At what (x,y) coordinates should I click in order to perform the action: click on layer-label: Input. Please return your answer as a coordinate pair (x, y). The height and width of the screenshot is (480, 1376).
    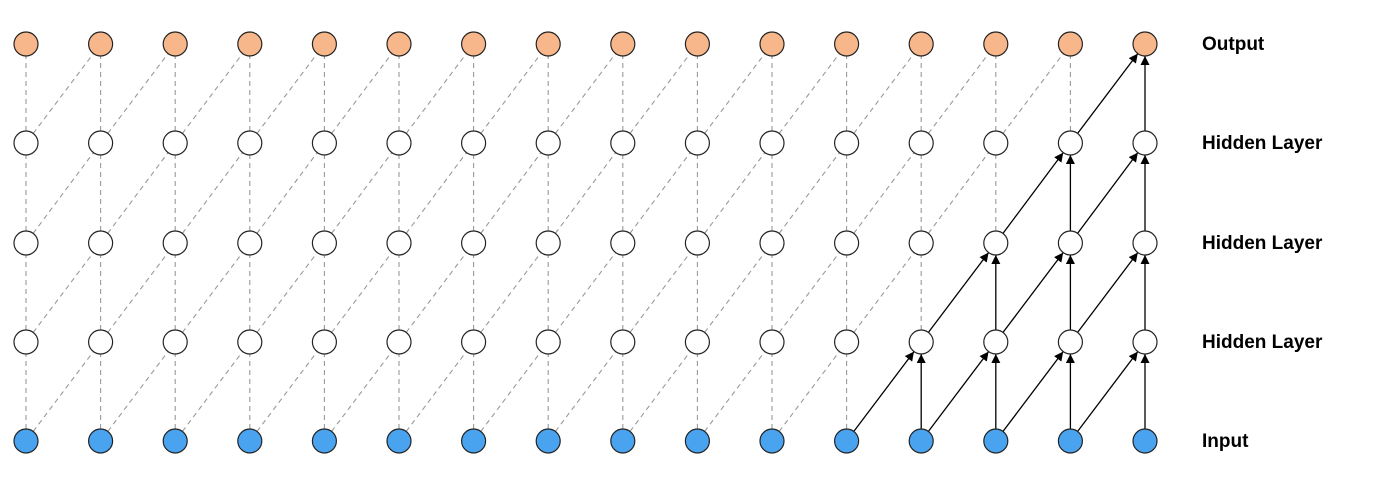
    Looking at the image, I should click on (1225, 441).